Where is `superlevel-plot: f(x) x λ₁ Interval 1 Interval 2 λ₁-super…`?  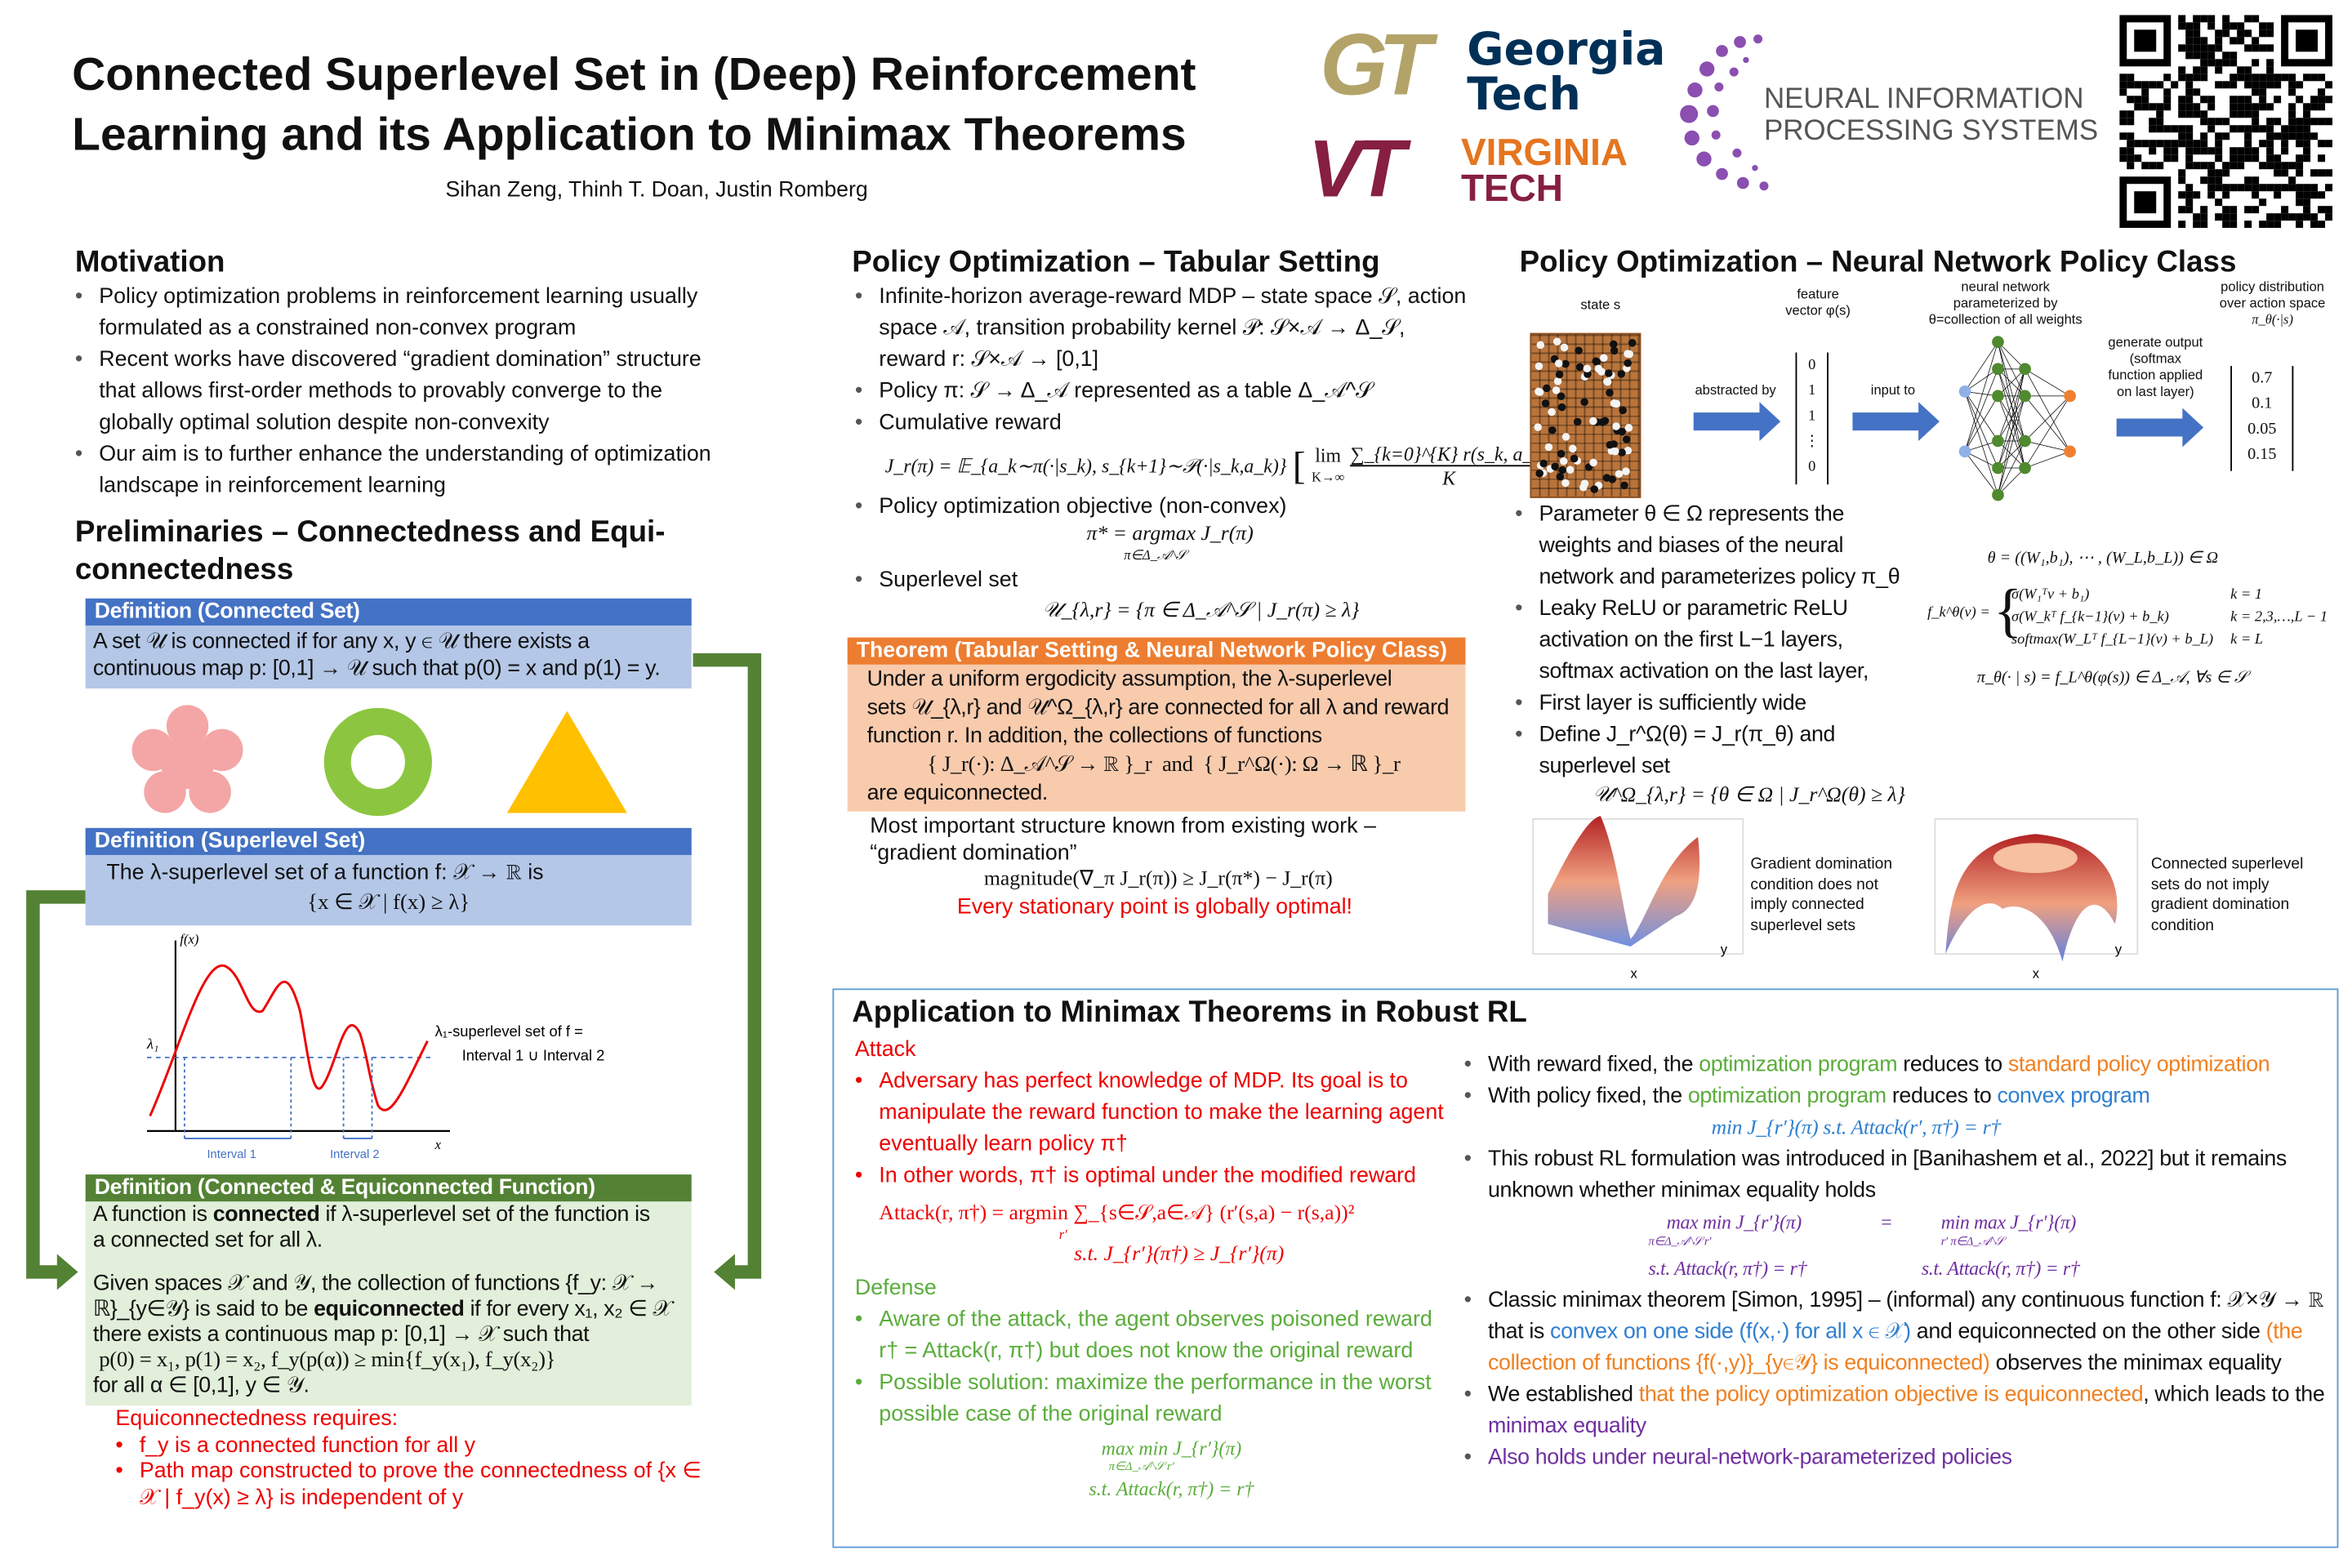 superlevel-plot: f(x) x λ₁ Interval 1 Interval 2 λ₁-super… is located at coordinates (375, 1046).